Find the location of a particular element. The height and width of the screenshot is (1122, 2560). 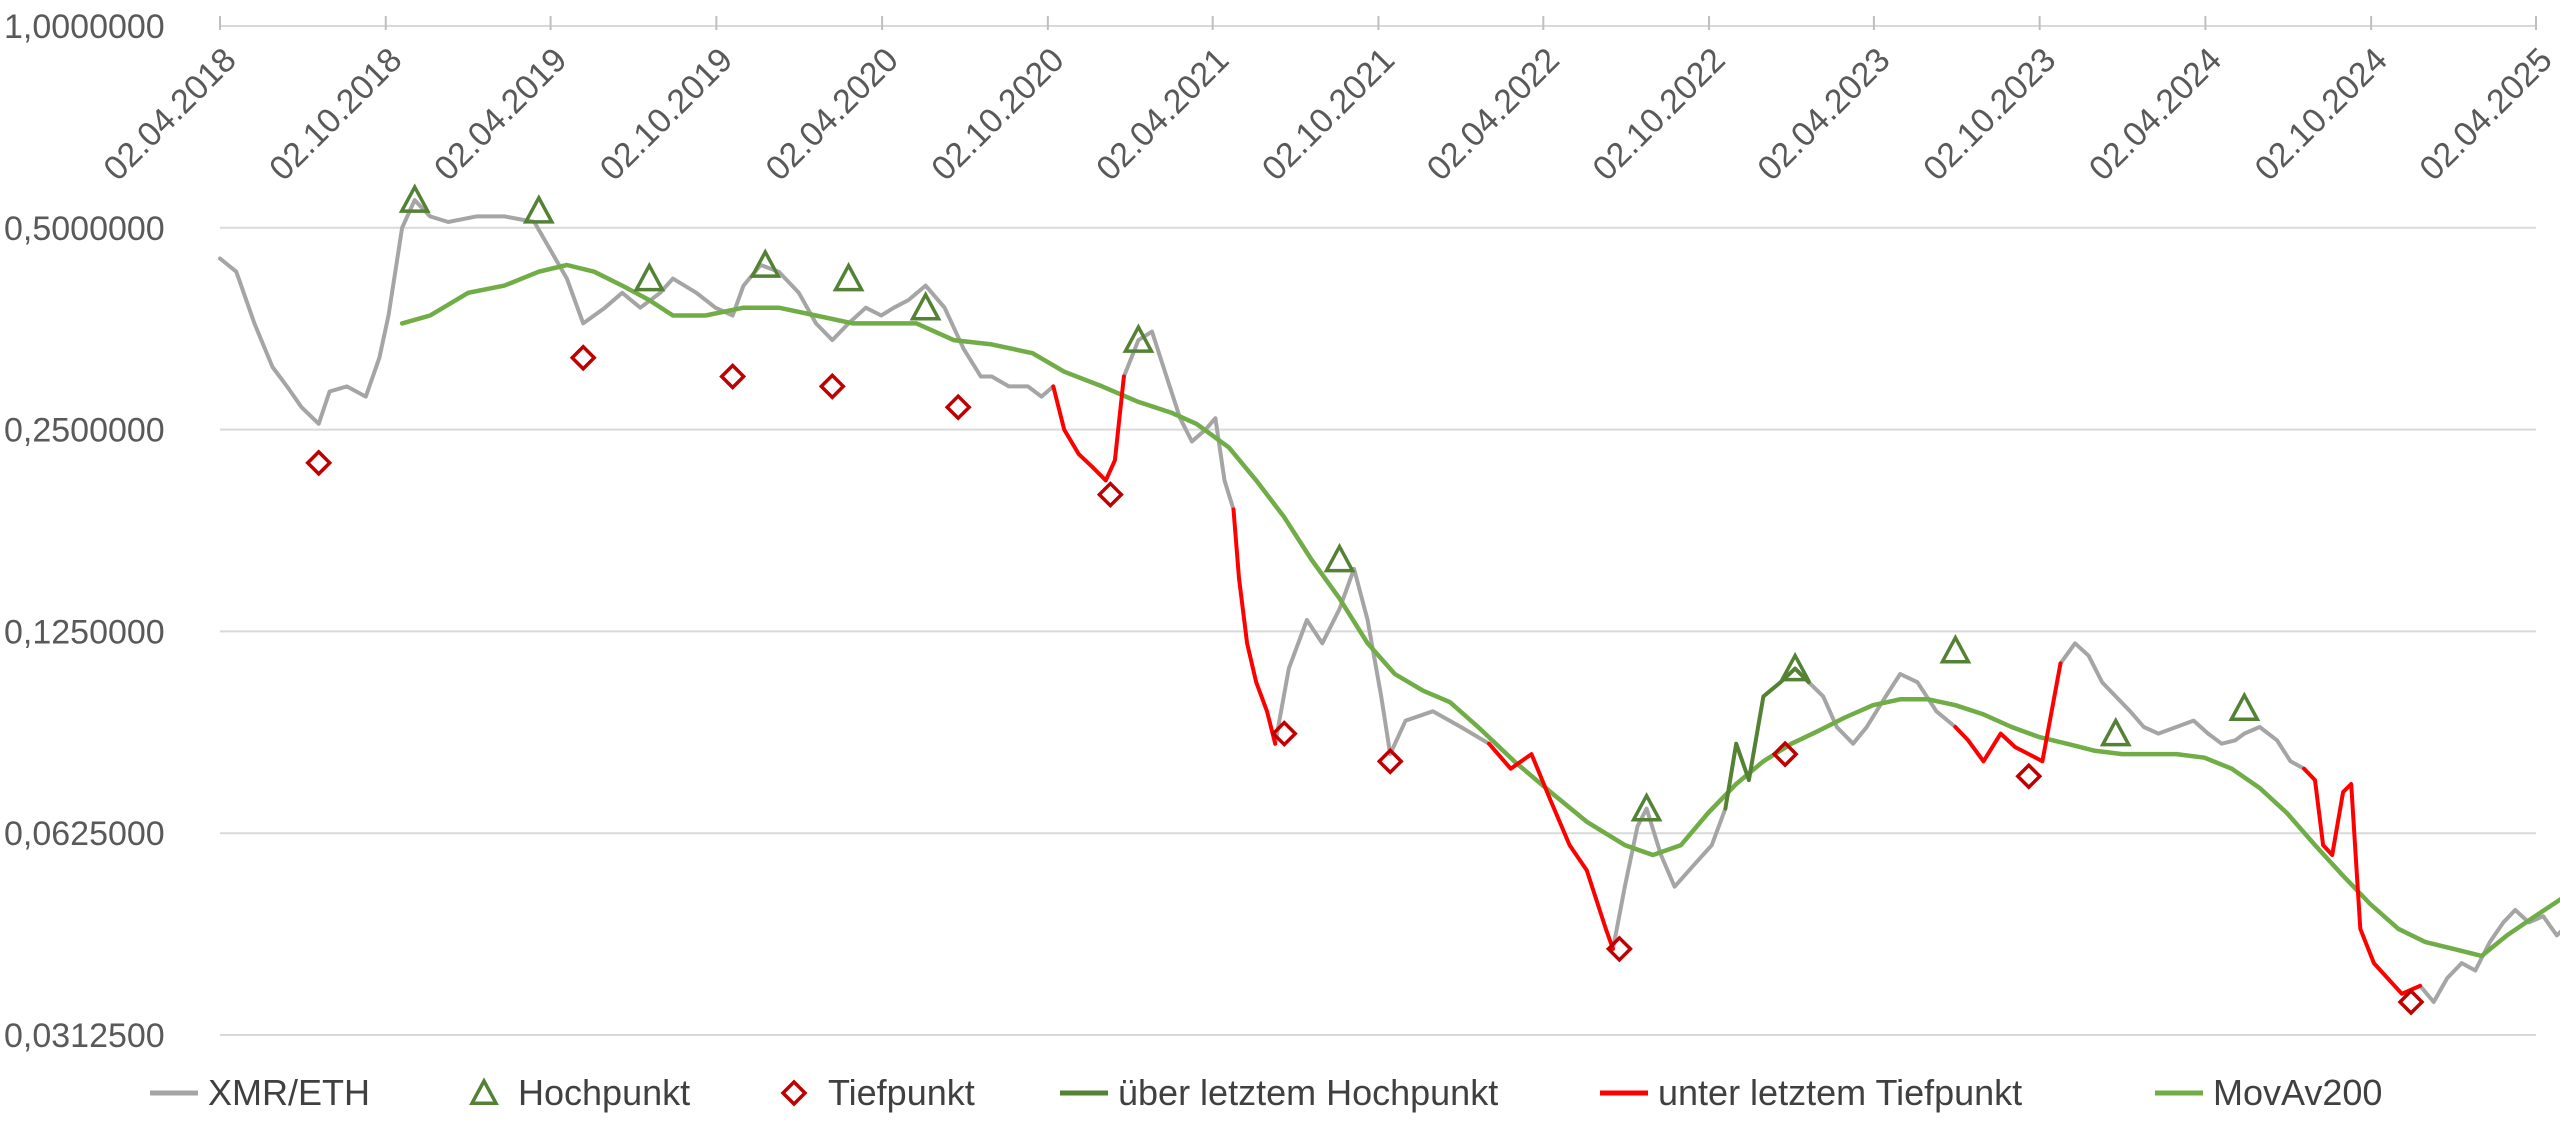

y-tick-label: 0,5000000 is located at coordinates (84, 229).